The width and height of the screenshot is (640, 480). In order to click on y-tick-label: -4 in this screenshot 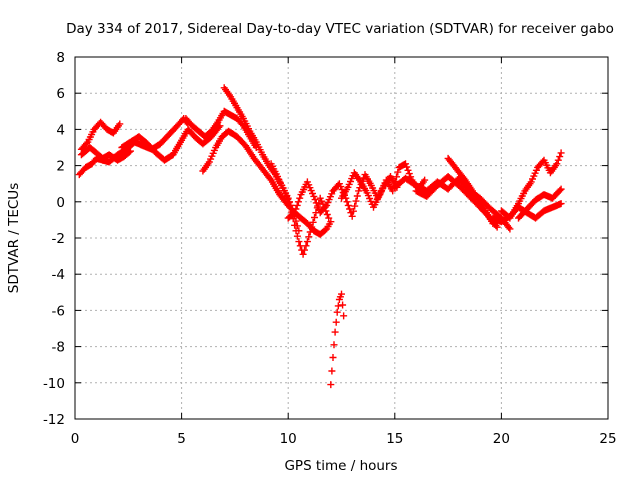, I will do `click(58, 275)`.